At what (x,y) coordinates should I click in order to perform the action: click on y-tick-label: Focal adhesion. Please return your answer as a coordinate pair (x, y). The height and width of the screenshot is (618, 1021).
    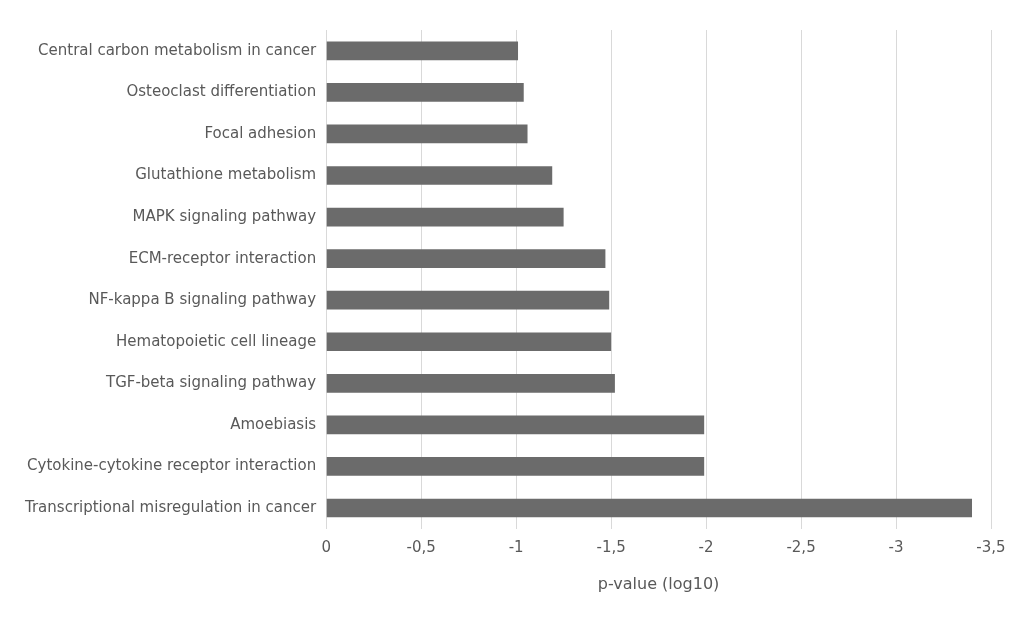
    Looking at the image, I should click on (260, 132).